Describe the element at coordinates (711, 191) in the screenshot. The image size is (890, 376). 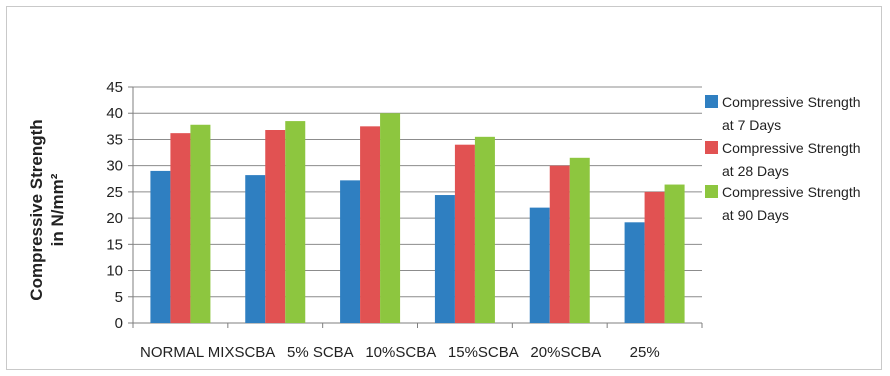
I see `legend-swatch-90-days` at that location.